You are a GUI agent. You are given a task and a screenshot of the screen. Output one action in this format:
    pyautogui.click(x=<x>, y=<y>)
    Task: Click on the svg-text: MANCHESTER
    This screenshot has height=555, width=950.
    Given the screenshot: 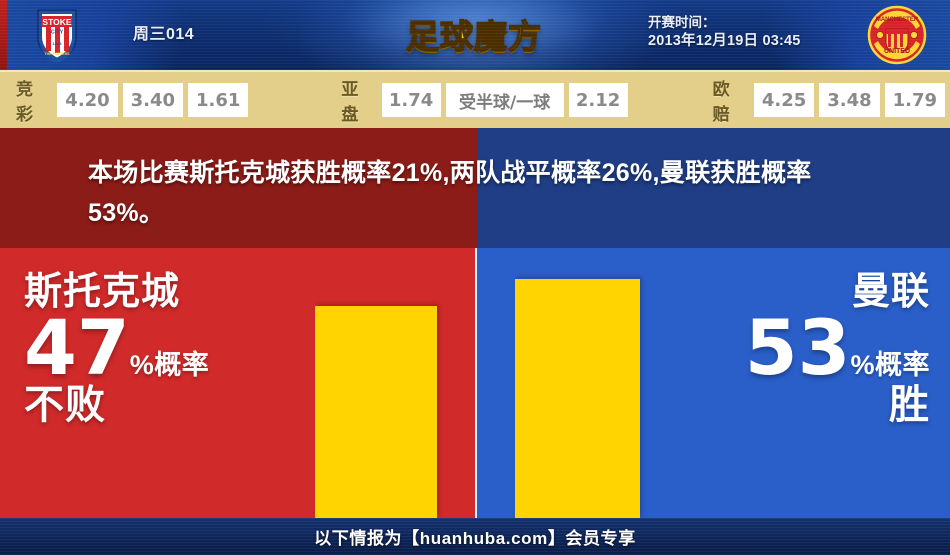 What is the action you would take?
    pyautogui.click(x=897, y=20)
    